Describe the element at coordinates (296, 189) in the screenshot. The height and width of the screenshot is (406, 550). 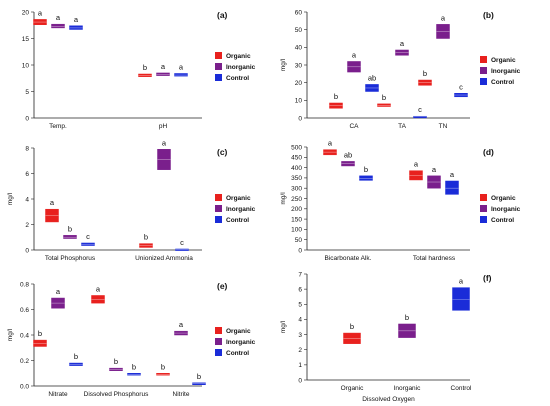
I see `y-tick-label: 300` at that location.